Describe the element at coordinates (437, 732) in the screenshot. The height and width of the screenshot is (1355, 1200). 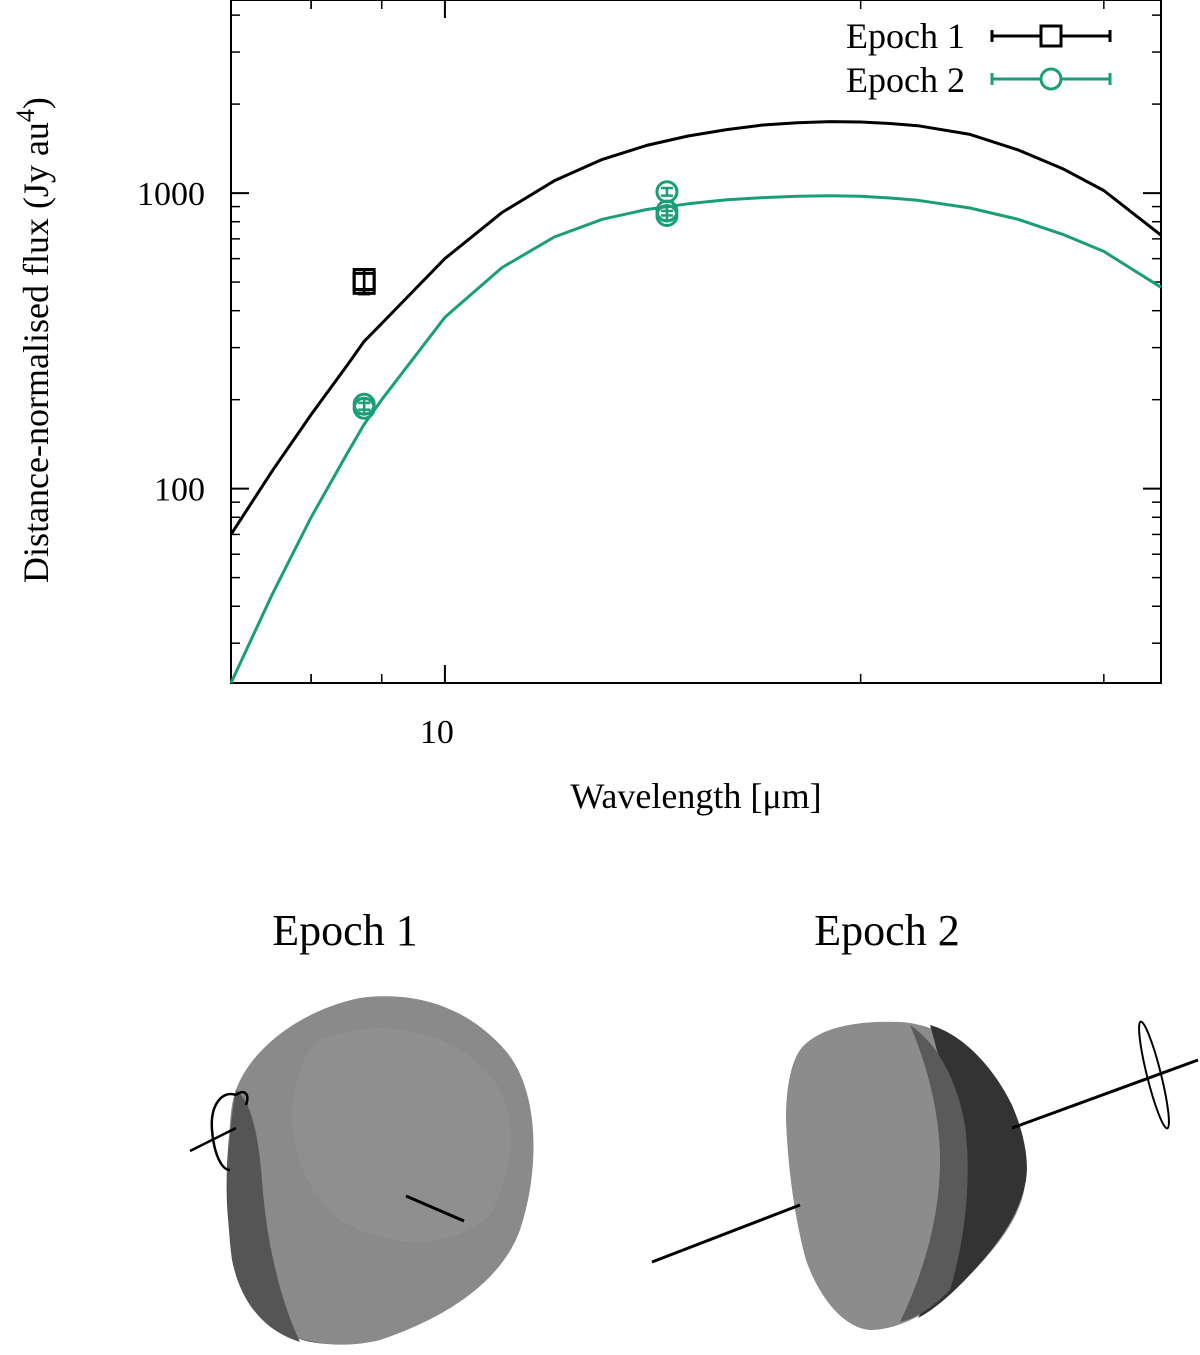
I see `x-tick-label: 10` at that location.